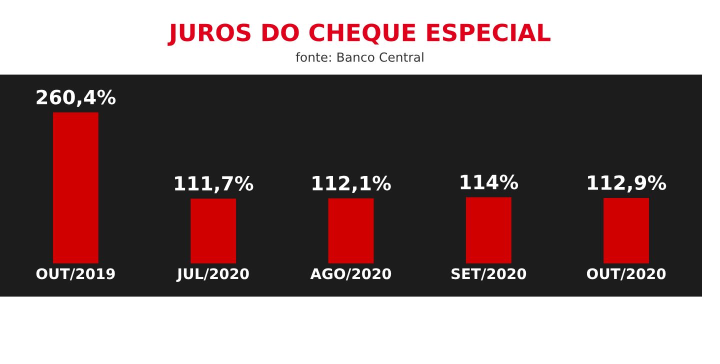 The image size is (720, 364). Describe the element at coordinates (212, 275) in the screenshot. I see `x-tick-label: JUL/2020` at that location.